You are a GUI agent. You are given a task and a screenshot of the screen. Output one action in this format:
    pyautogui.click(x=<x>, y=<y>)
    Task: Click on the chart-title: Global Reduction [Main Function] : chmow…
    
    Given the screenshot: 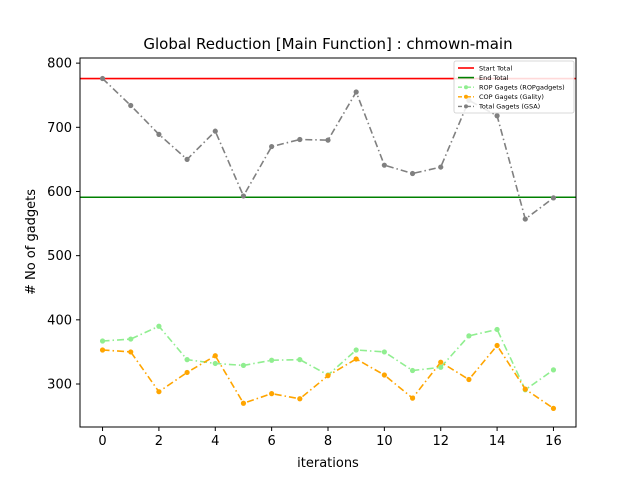 What is the action you would take?
    pyautogui.click(x=327, y=44)
    